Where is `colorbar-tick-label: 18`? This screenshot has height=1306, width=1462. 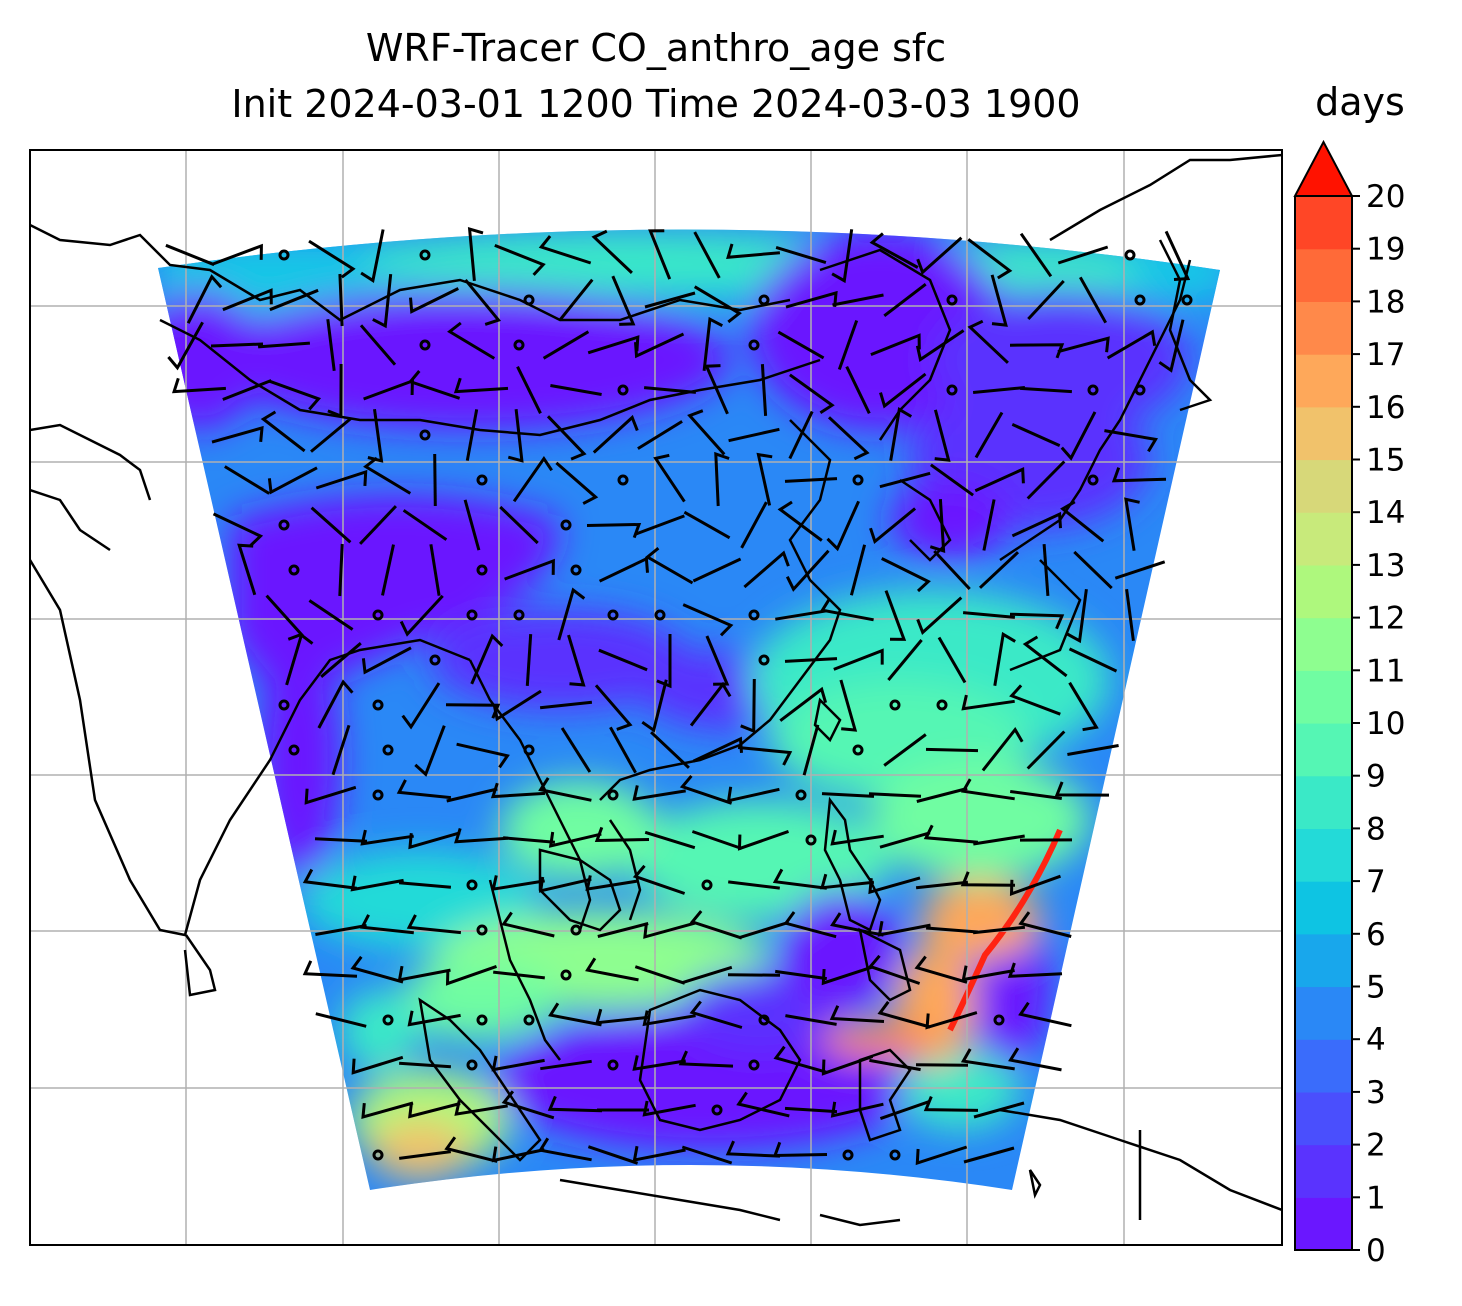 colorbar-tick-label: 18 is located at coordinates (1385, 302).